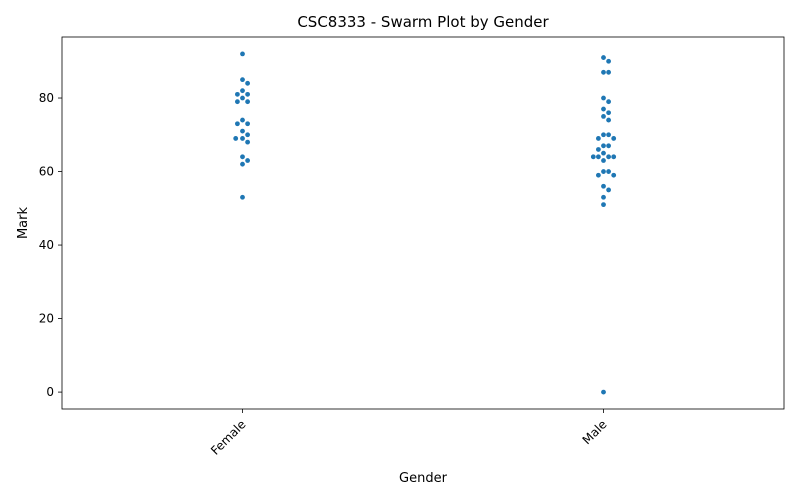  What do you see at coordinates (46, 172) in the screenshot?
I see `y-tick-label: 60` at bounding box center [46, 172].